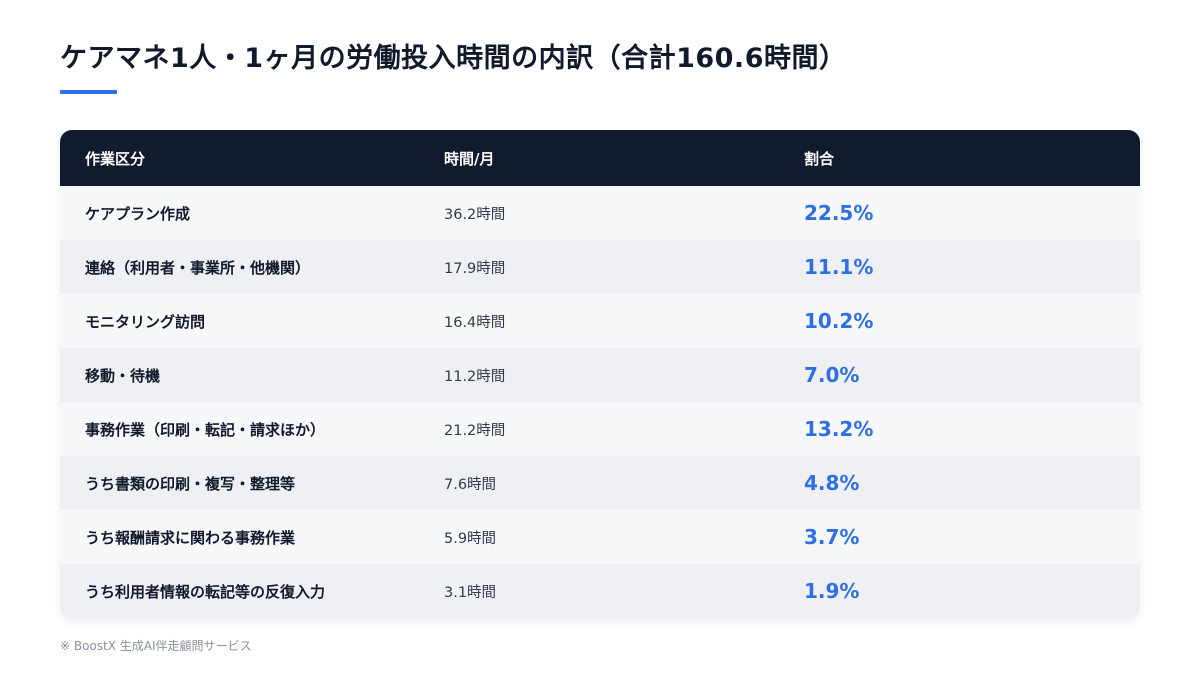 The width and height of the screenshot is (1200, 675). Describe the element at coordinates (453, 58) in the screenshot. I see `page-title: ケアマネ1人・1ヶ月の労働投入時間の内訳（合計160.6時間）` at that location.